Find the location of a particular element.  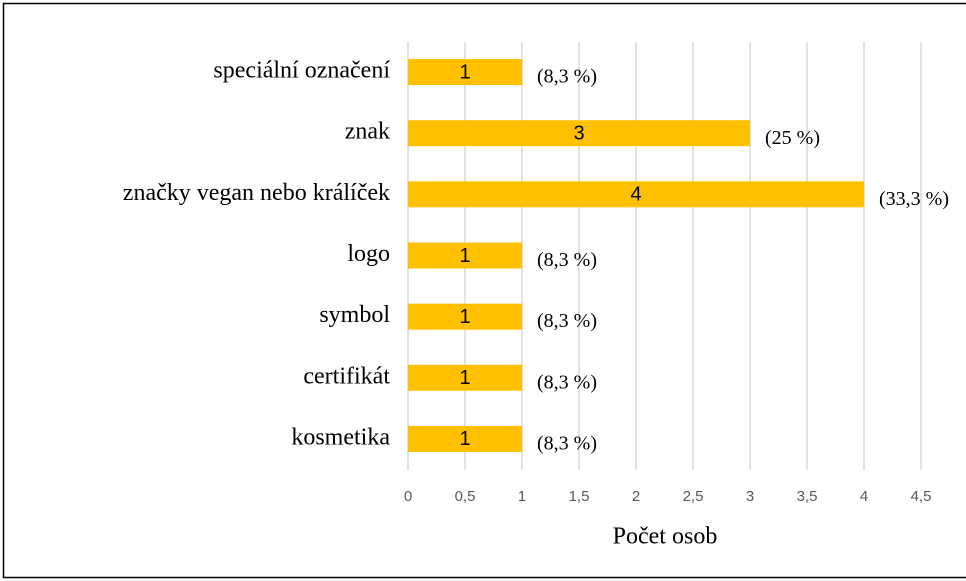

x-axis-title: Počet osob is located at coordinates (665, 537).